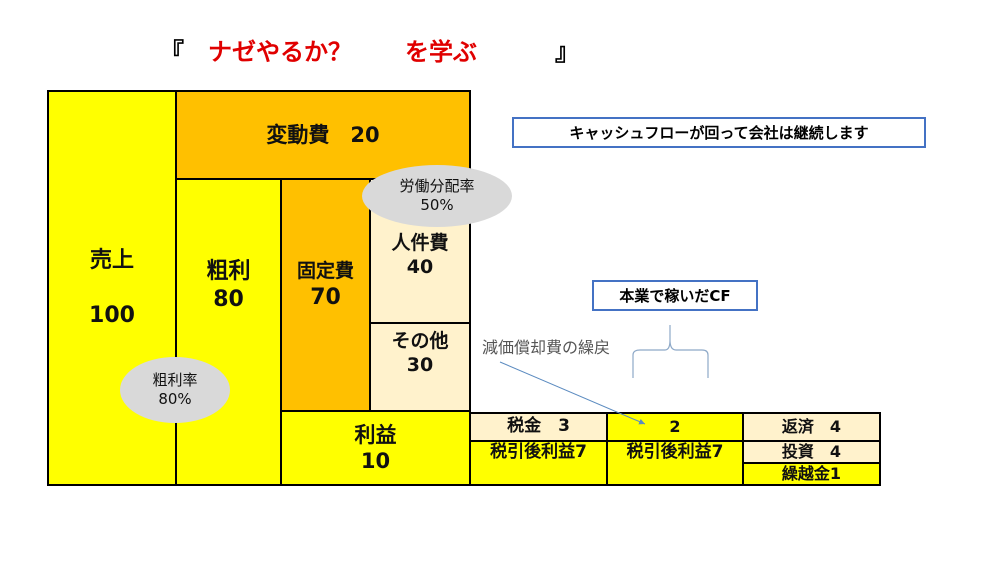  What do you see at coordinates (420, 243) in the screenshot?
I see `labor-cost-label: 人件費` at bounding box center [420, 243].